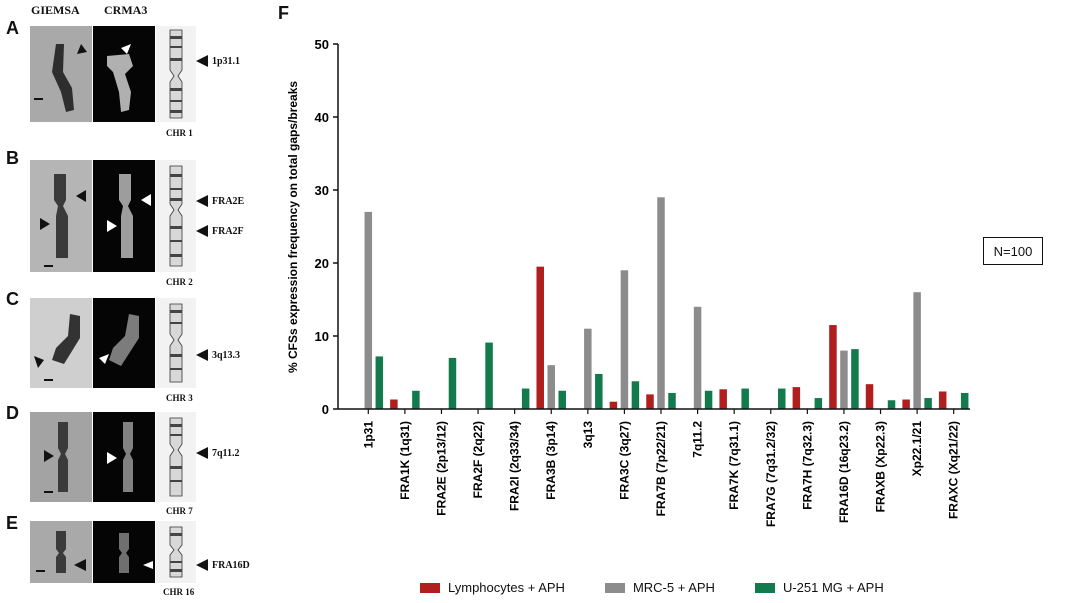 The width and height of the screenshot is (1065, 603). I want to click on giemsa-column-header: GIEMSA, so click(55, 10).